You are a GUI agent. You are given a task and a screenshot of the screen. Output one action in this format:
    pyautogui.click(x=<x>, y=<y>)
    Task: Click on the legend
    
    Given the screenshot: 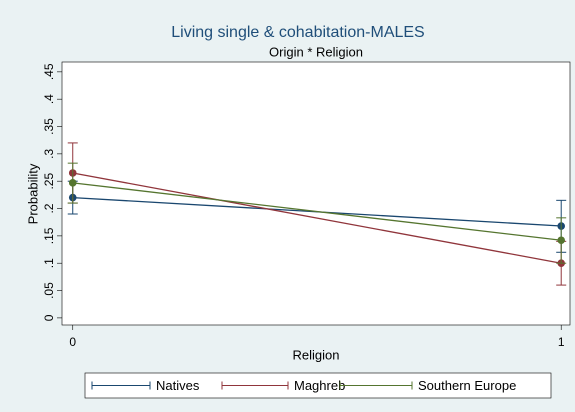 What is the action you would take?
    pyautogui.click(x=318, y=385)
    